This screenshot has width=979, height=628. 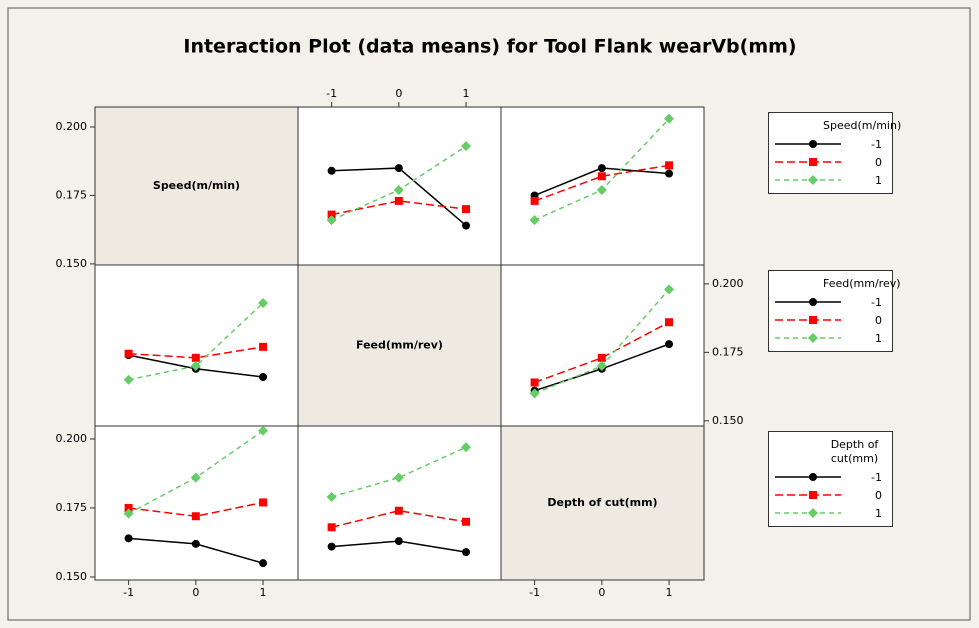 I want to click on factor-label: Feed(mm/rev), so click(x=399, y=345).